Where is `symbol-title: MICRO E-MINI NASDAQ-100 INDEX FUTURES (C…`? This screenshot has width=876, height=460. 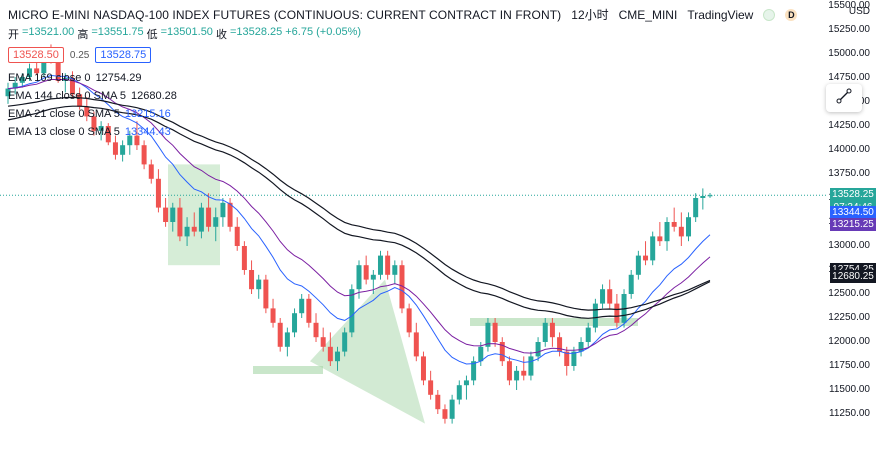 symbol-title: MICRO E-MINI NASDAQ-100 INDEX FUTURES (C… is located at coordinates (285, 14).